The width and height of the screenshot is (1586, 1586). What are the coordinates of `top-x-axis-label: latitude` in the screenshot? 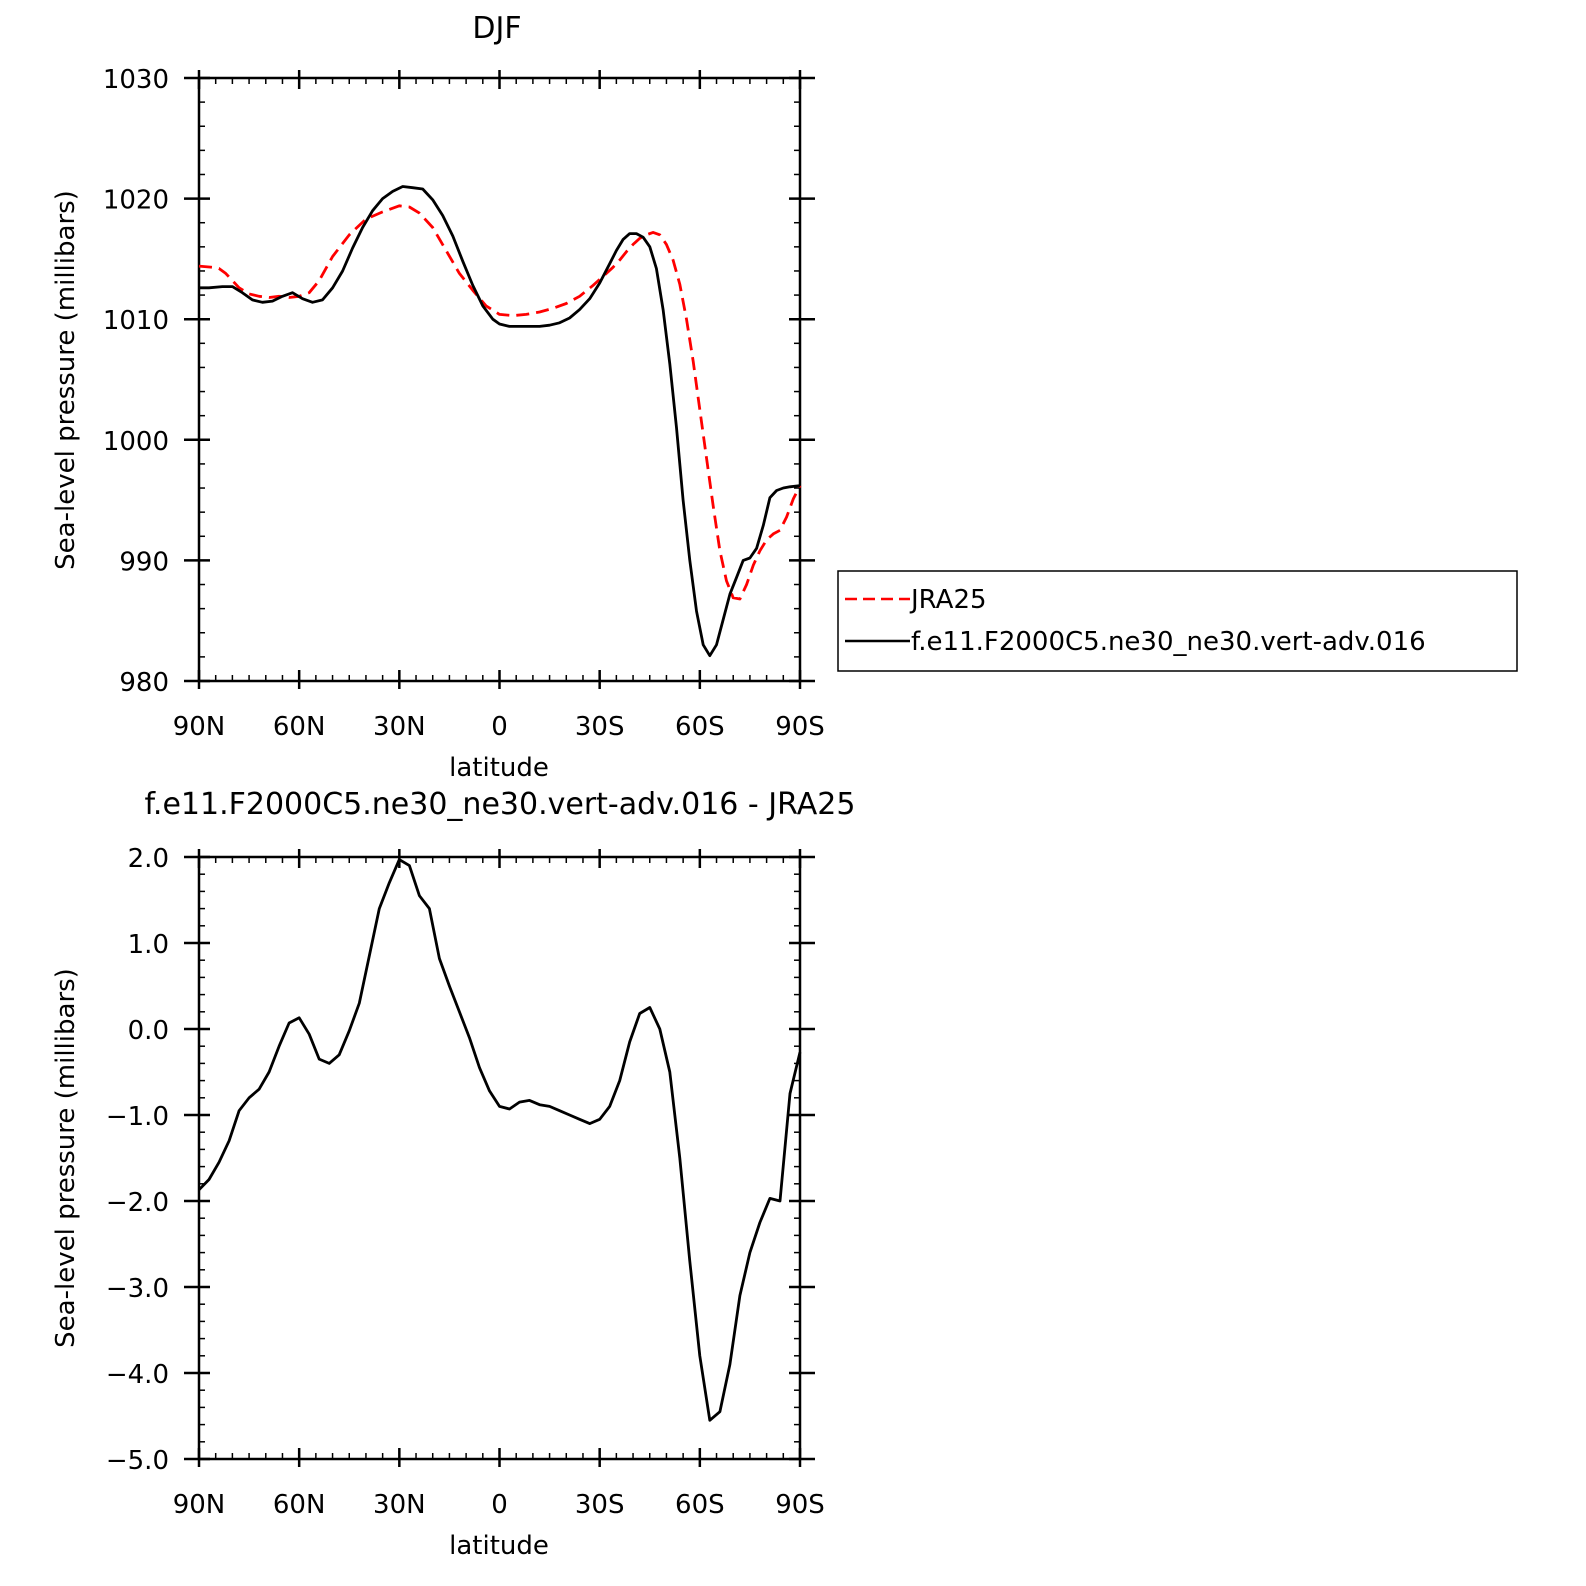 It's located at (499, 768).